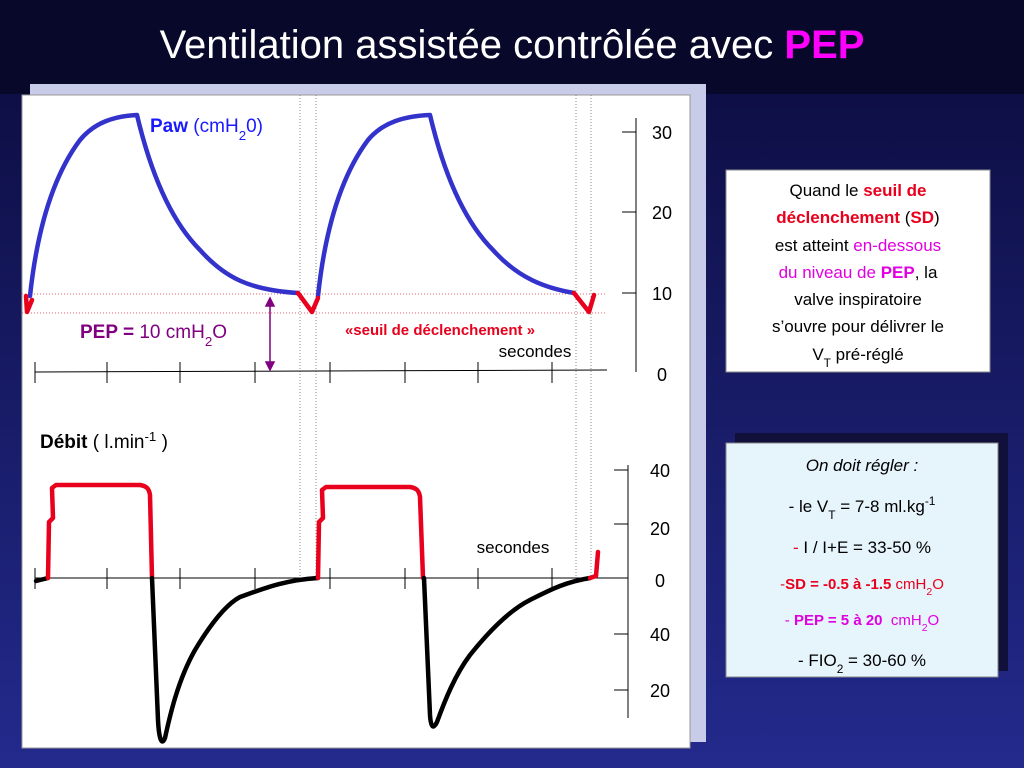 The width and height of the screenshot is (1024, 768). I want to click on text-run: = 7-8 ml.kg, so click(880, 506).